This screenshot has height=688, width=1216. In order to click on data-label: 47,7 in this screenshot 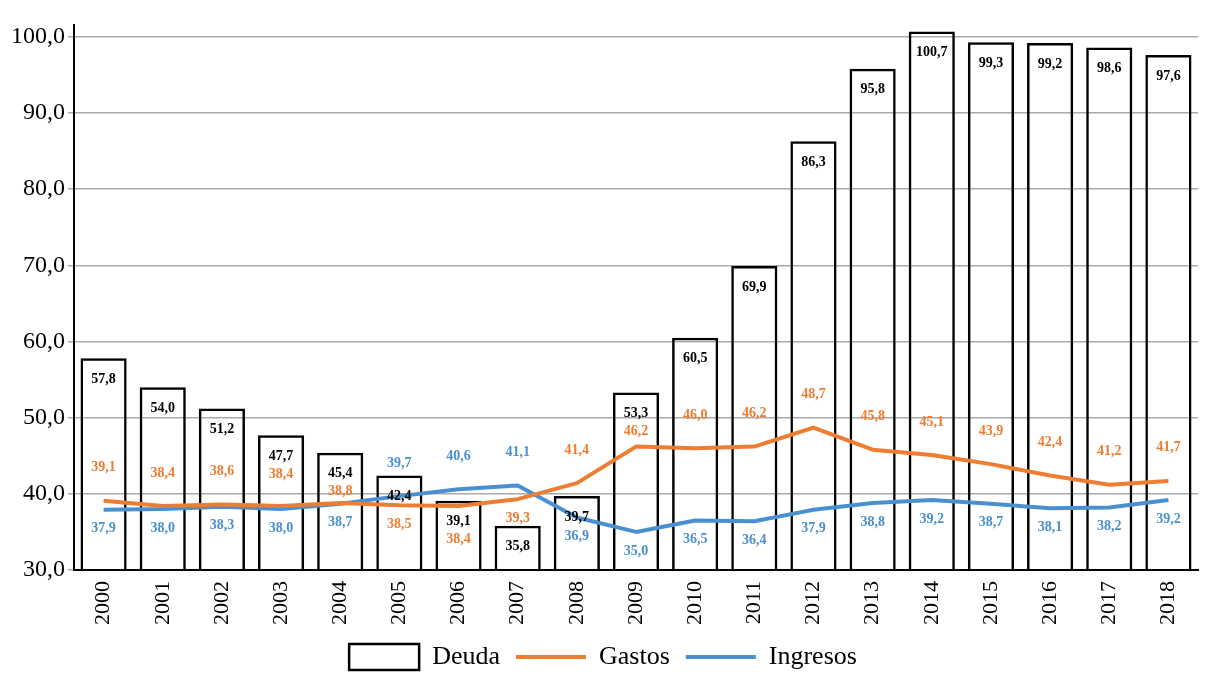, I will do `click(281, 455)`.